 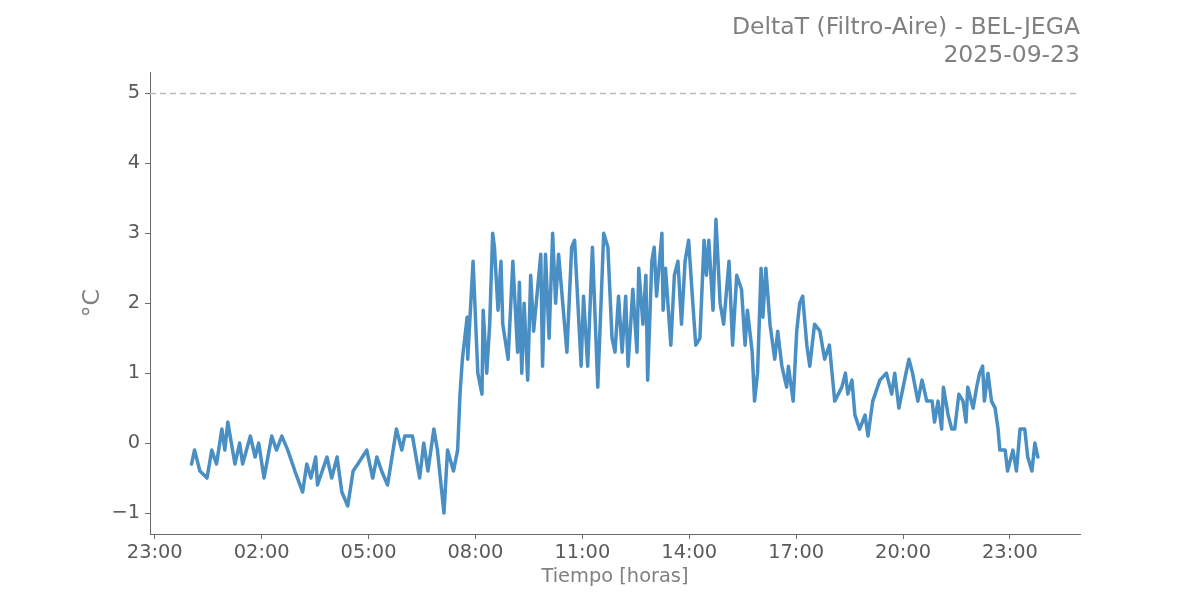 What do you see at coordinates (133, 302) in the screenshot?
I see `y-tick-label: 2` at bounding box center [133, 302].